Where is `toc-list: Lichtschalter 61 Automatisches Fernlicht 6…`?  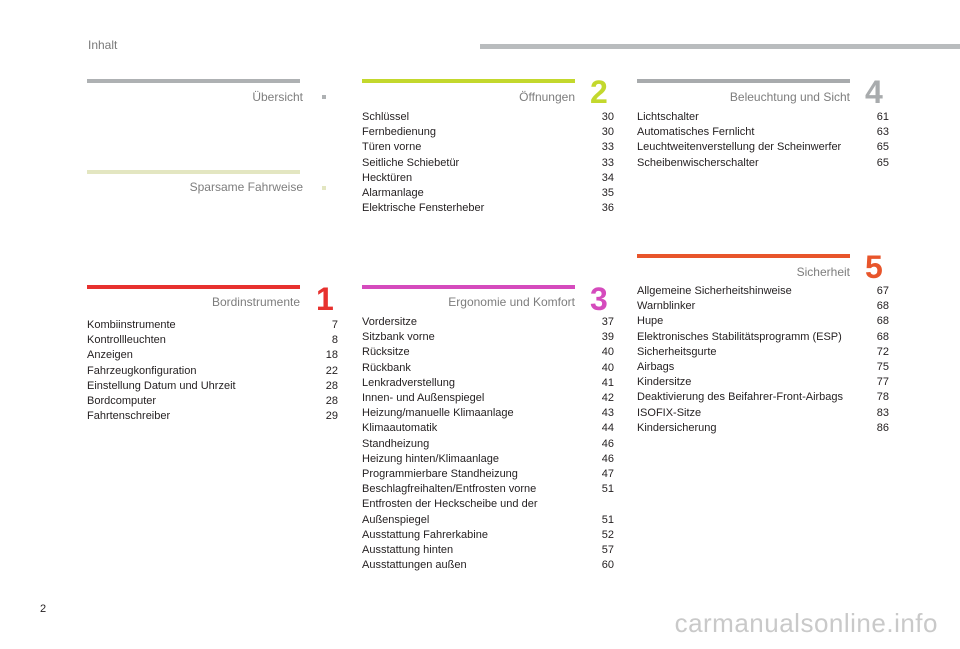
toc-list: Lichtschalter 61 Automatisches Fernlicht 6… is located at coordinates (763, 140).